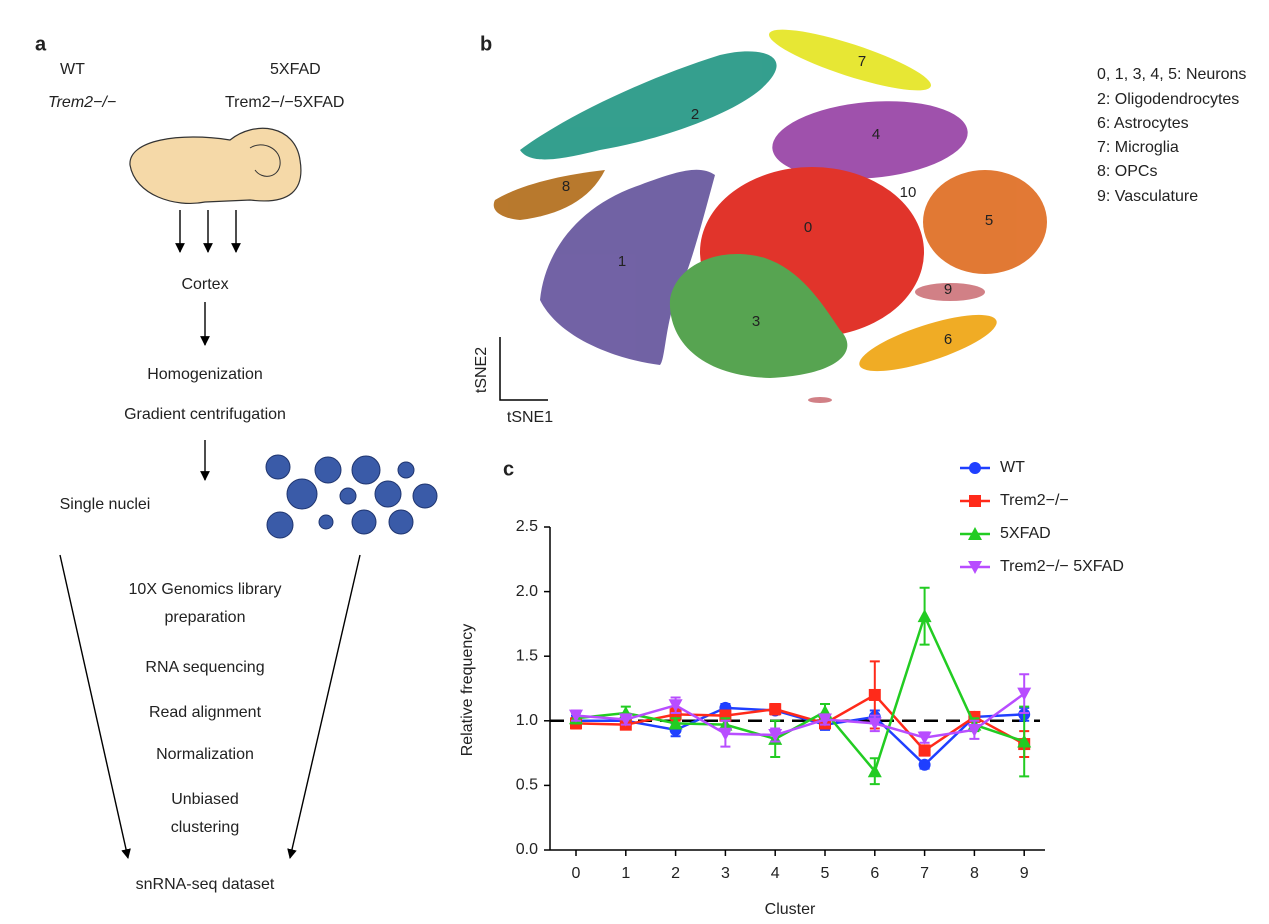  I want to click on y-axis-label: tSNE2, so click(481, 370).